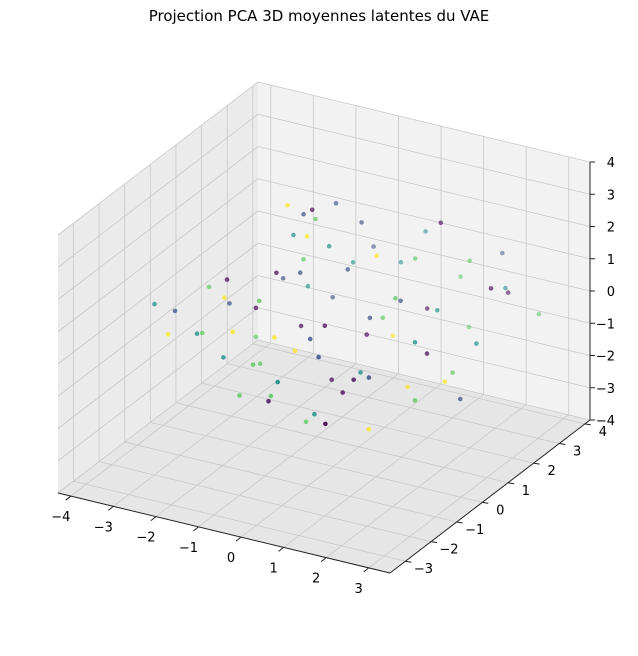 The image size is (638, 656). What do you see at coordinates (500, 510) in the screenshot?
I see `y-tick-label: 0` at bounding box center [500, 510].